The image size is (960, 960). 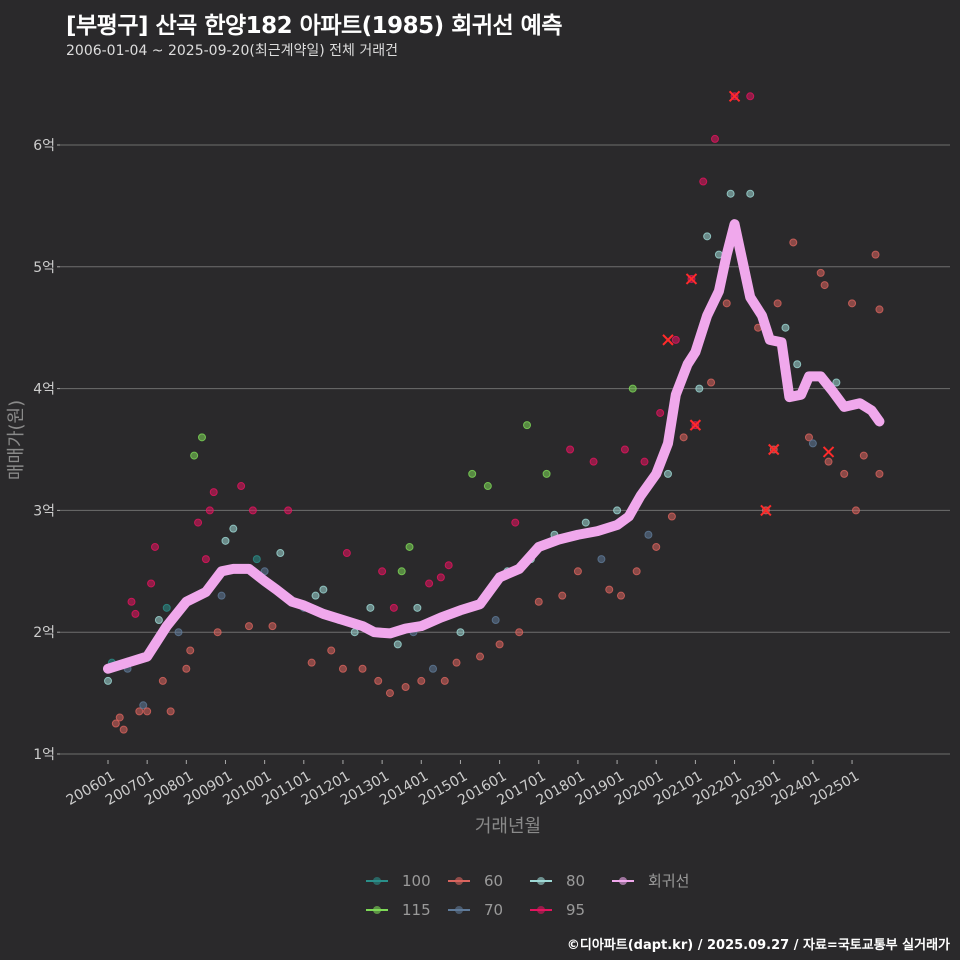 What do you see at coordinates (44, 390) in the screenshot?
I see `y-tick-label: 4억` at bounding box center [44, 390].